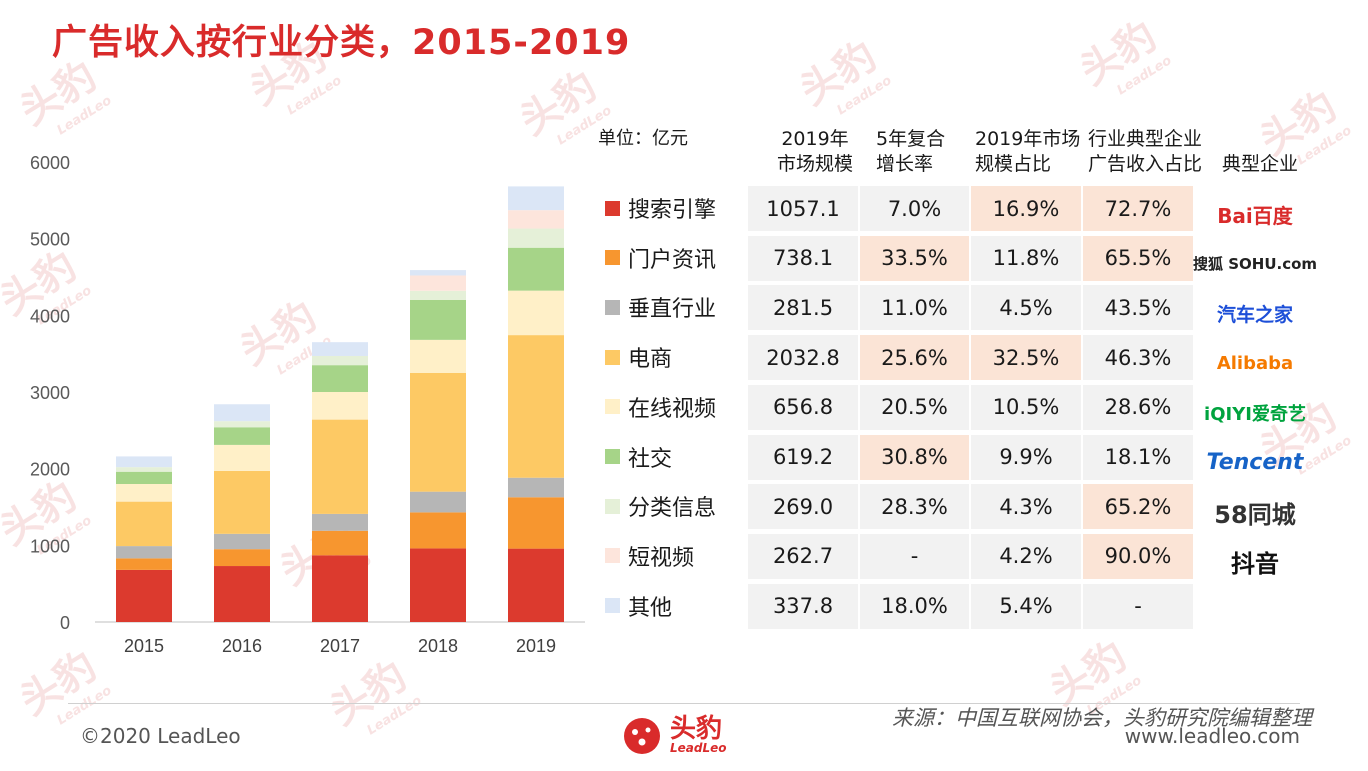 The image size is (1368, 771). Describe the element at coordinates (696, 729) in the screenshot. I see `brand-name: 头豹` at that location.